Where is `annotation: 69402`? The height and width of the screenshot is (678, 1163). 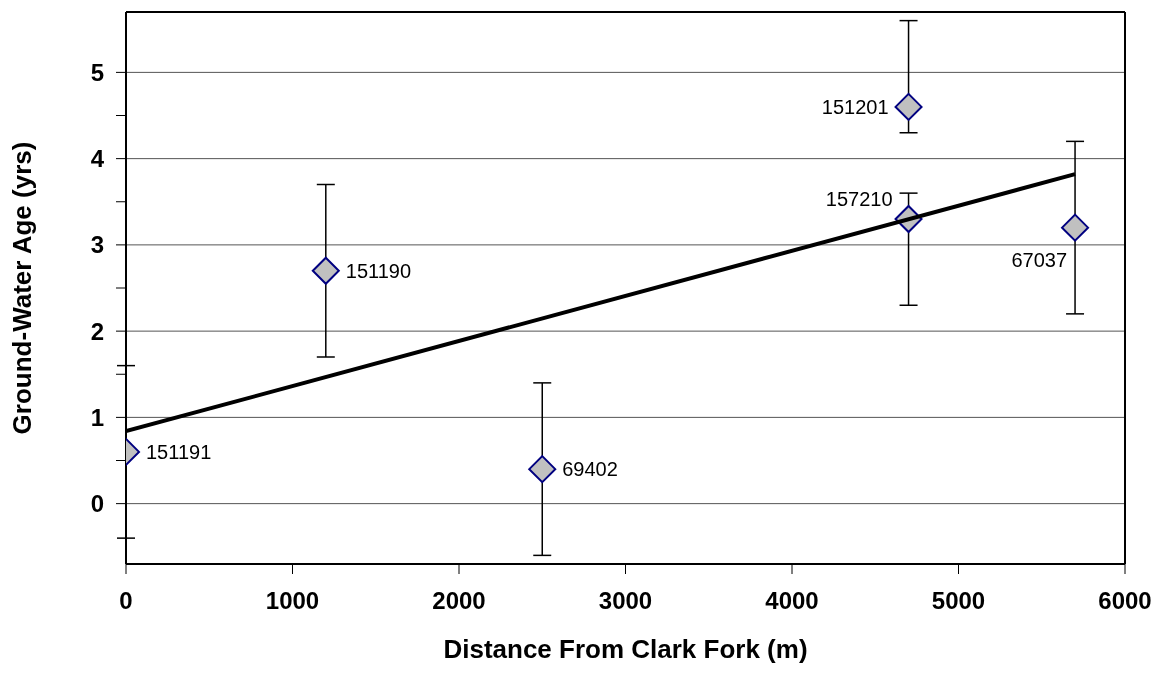
annotation: 69402 is located at coordinates (590, 469).